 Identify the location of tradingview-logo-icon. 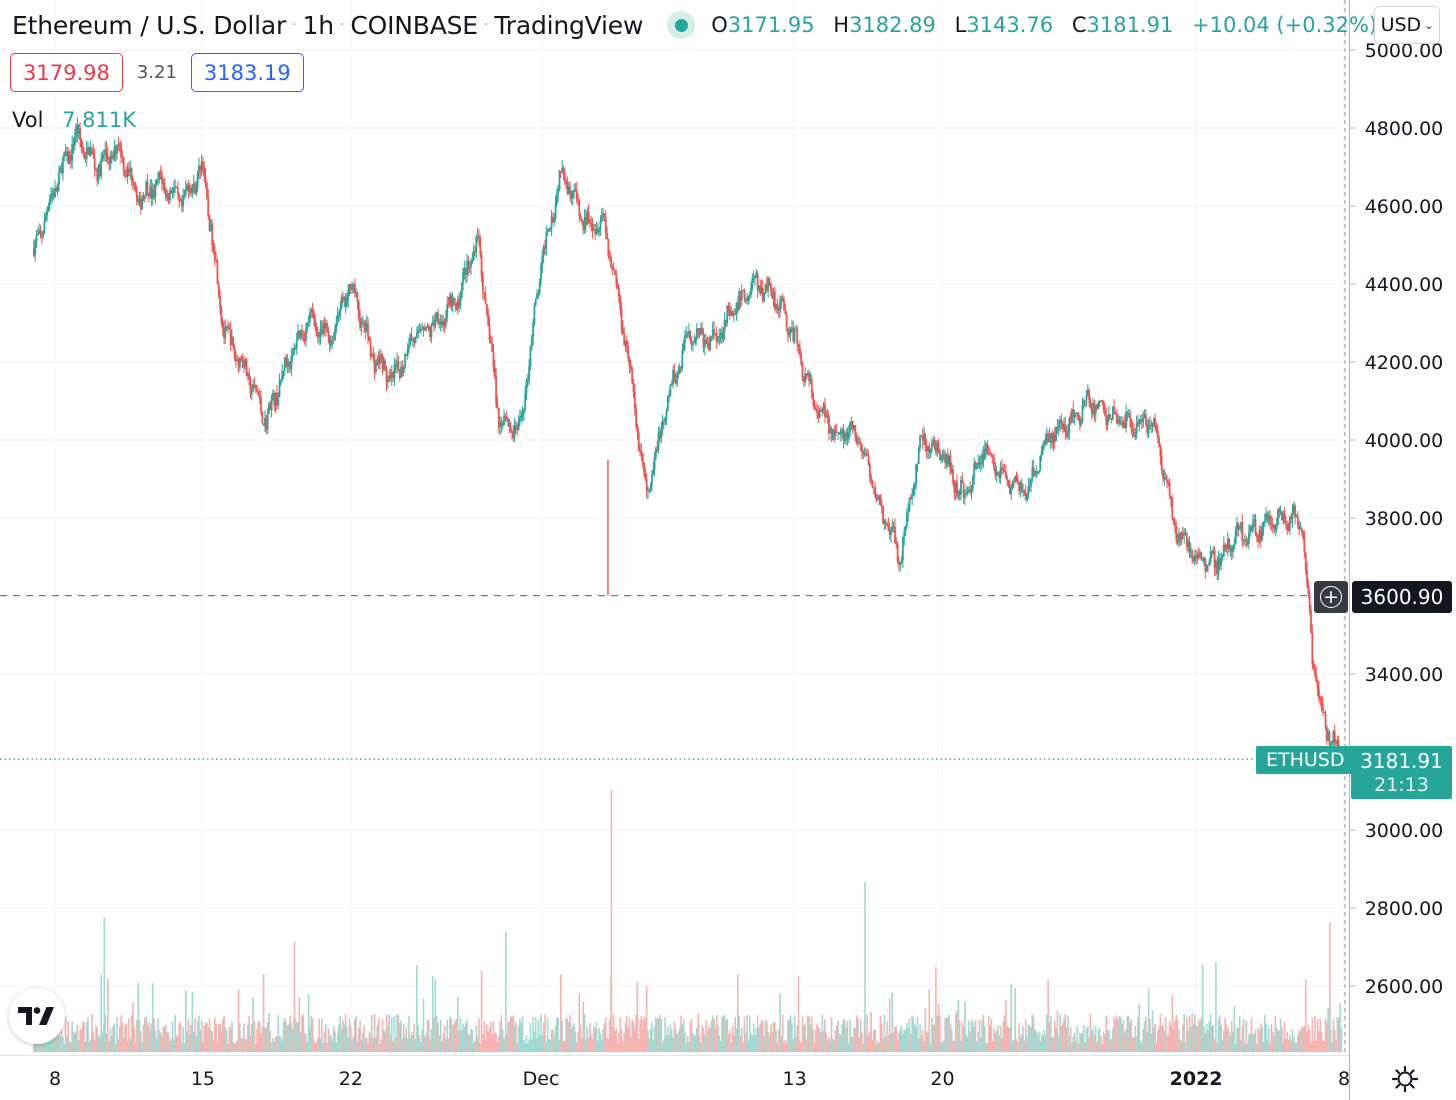
(37, 1016).